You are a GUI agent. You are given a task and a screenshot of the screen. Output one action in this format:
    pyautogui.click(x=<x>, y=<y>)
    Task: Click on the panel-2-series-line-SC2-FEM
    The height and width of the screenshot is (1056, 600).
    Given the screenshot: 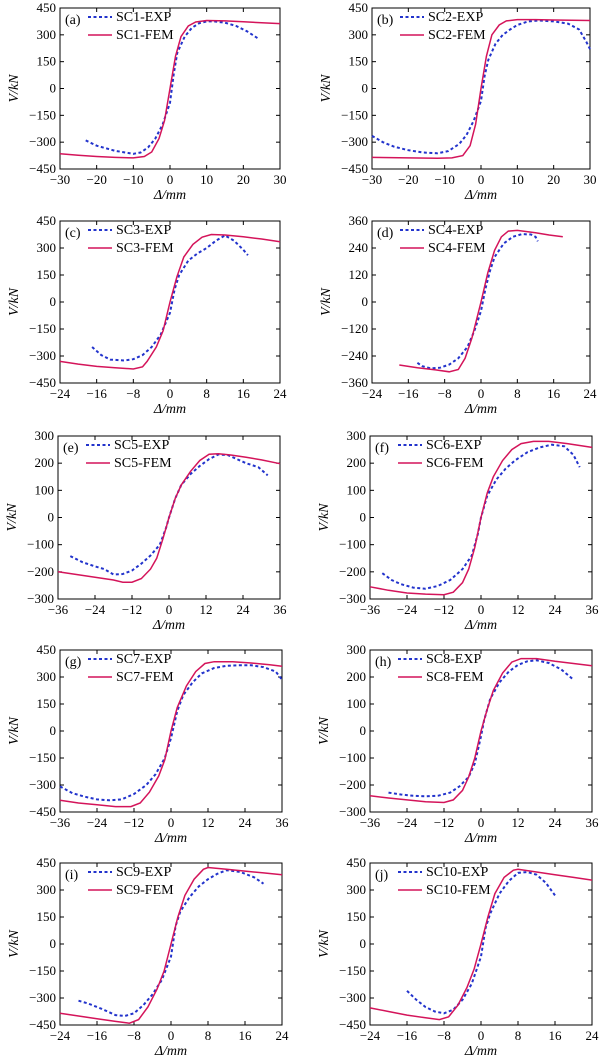 What is the action you would take?
    pyautogui.click(x=481, y=89)
    